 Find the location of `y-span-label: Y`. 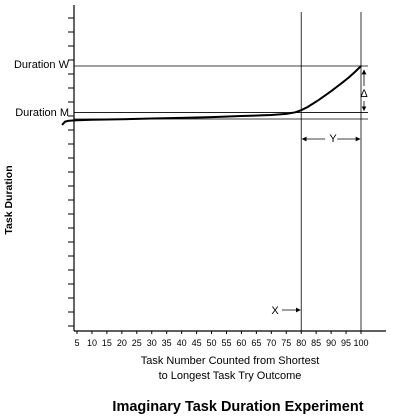

y-span-label: Y is located at coordinates (333, 139).